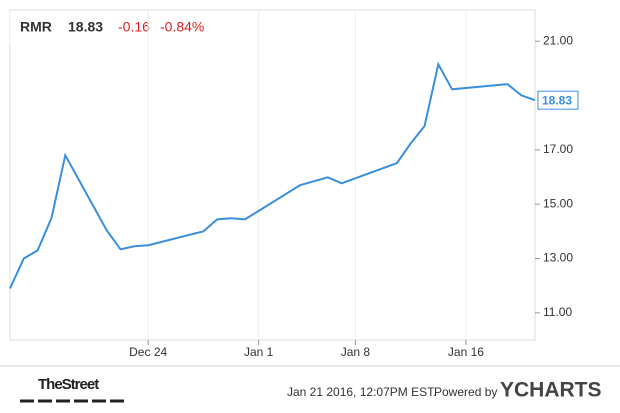  I want to click on change-pct: -0.84%, so click(182, 27).